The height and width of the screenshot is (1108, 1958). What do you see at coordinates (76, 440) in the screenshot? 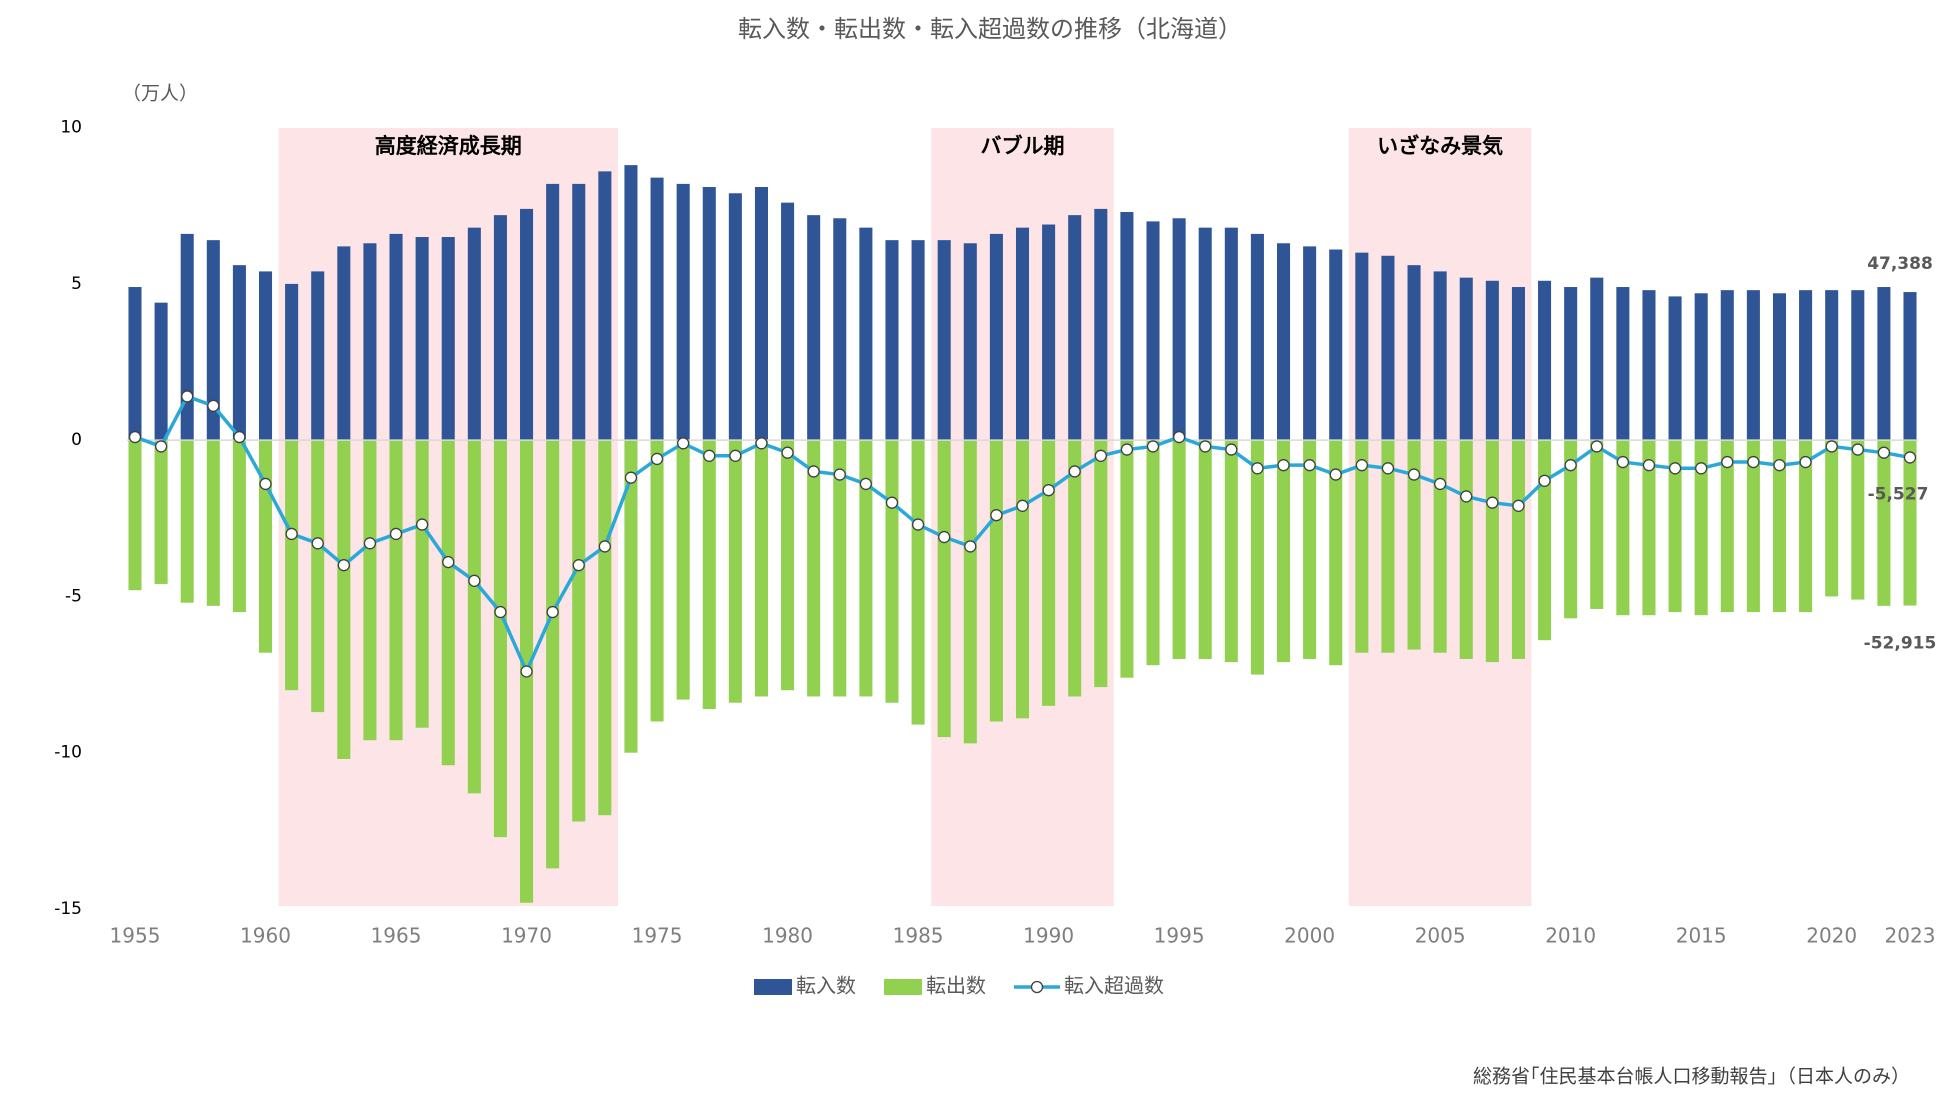
I see `y-tick-label: 0` at bounding box center [76, 440].